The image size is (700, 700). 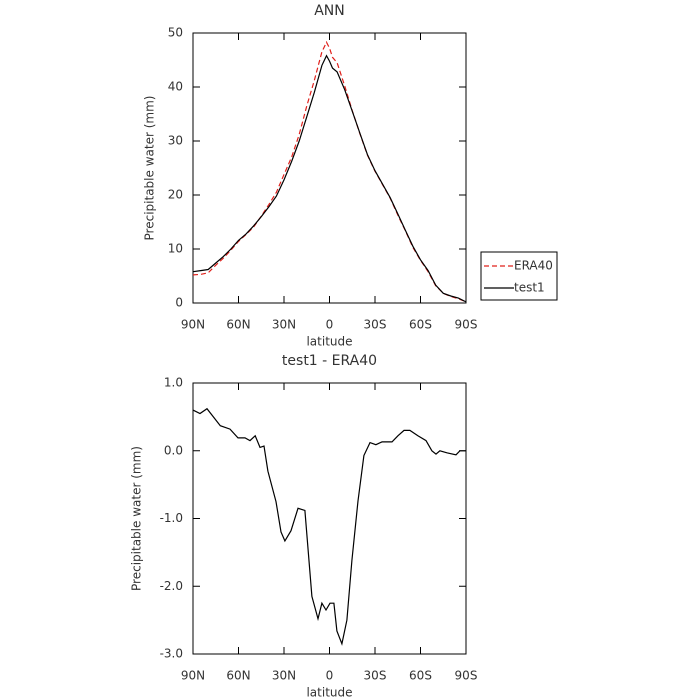 I want to click on y-tick-label: 50, so click(x=175, y=33).